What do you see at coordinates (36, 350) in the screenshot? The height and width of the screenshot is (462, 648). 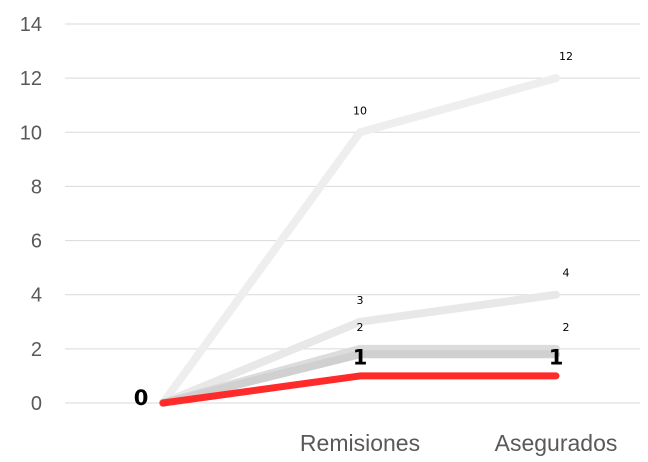 I see `y-tick-label: 2` at bounding box center [36, 350].